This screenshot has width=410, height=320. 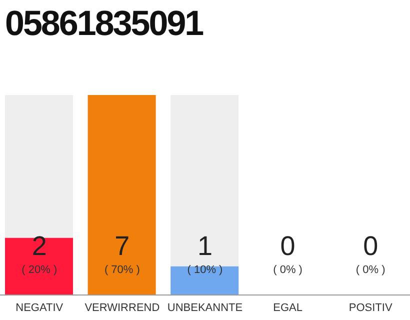 I want to click on annotation: ( 70% ), so click(x=122, y=270).